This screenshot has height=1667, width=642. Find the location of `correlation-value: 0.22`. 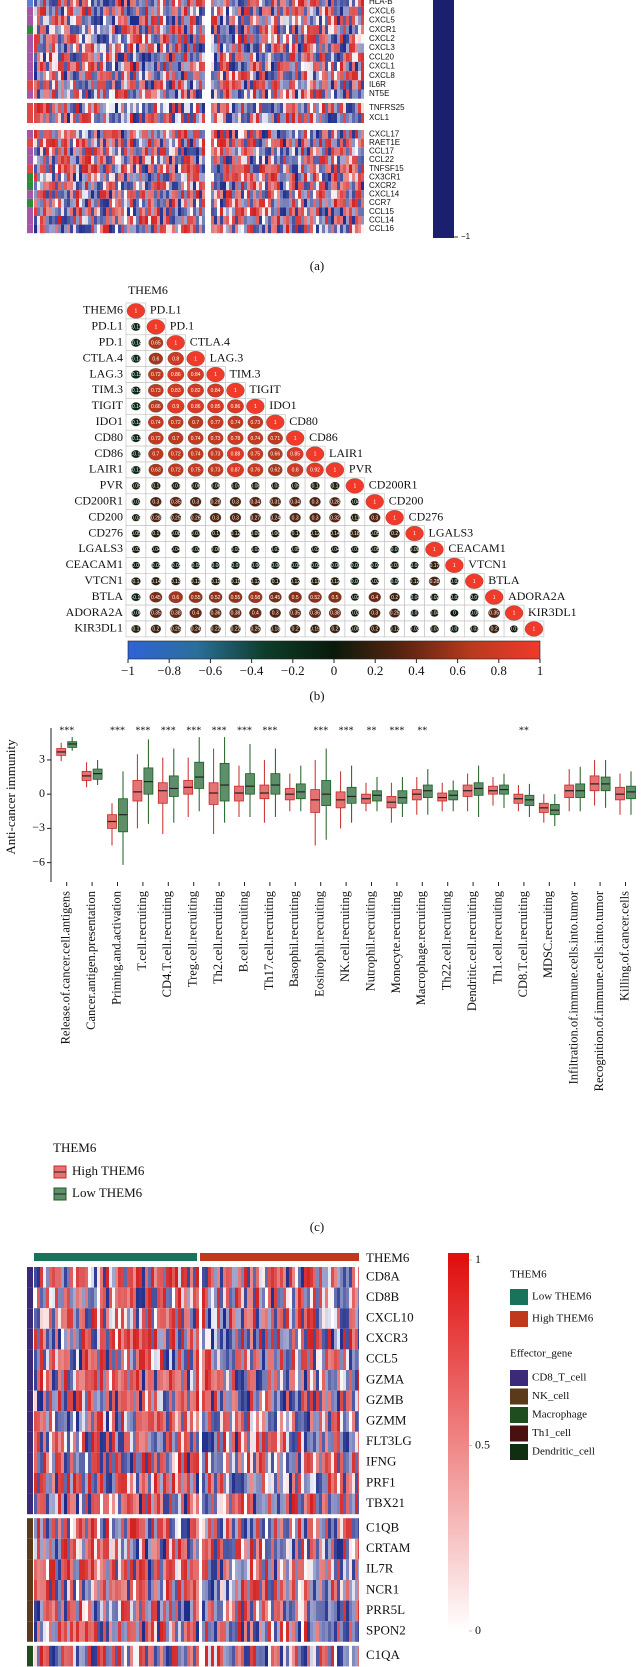

correlation-value: 0.22 is located at coordinates (216, 630).